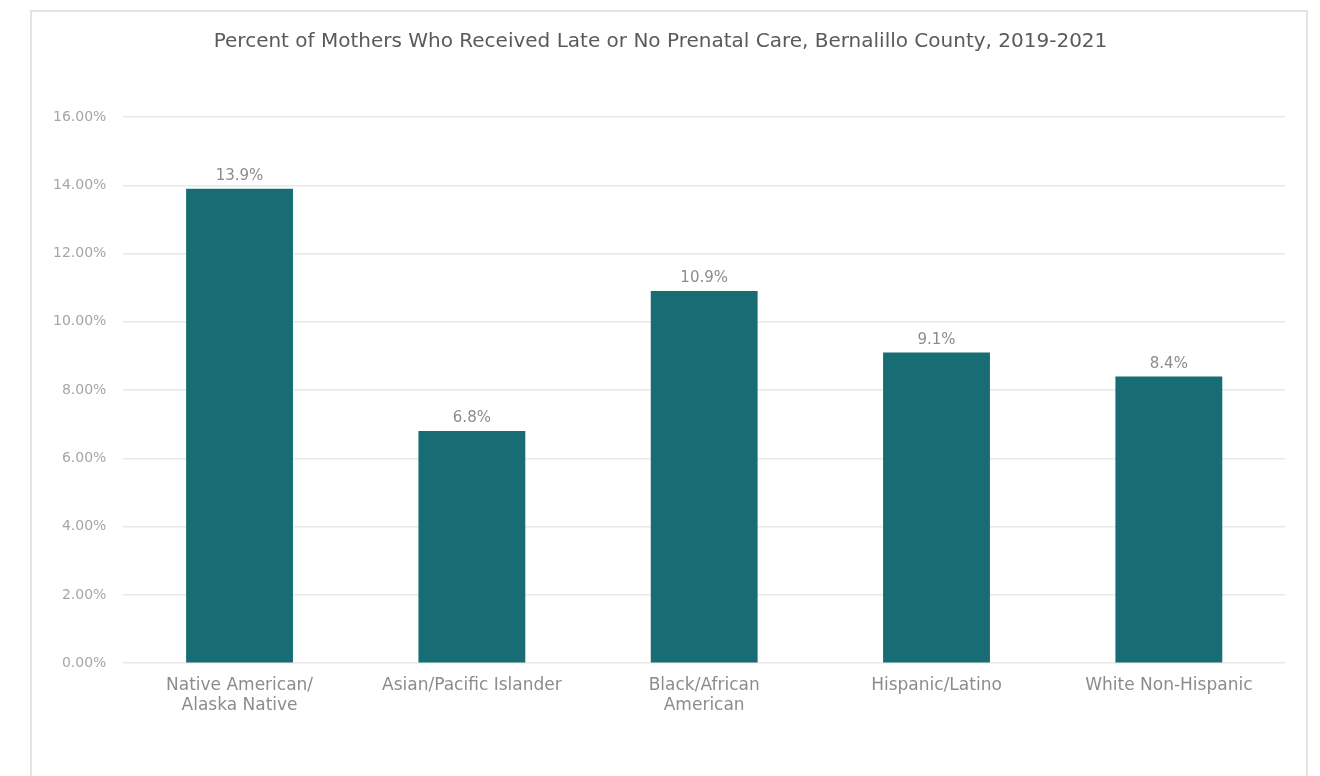 The width and height of the screenshot is (1320, 776). What do you see at coordinates (660, 40) in the screenshot?
I see `chart-title: Percent of Mothers Who Received Late or No Prenatal Care, Bernalillo County, 2019-2021` at bounding box center [660, 40].